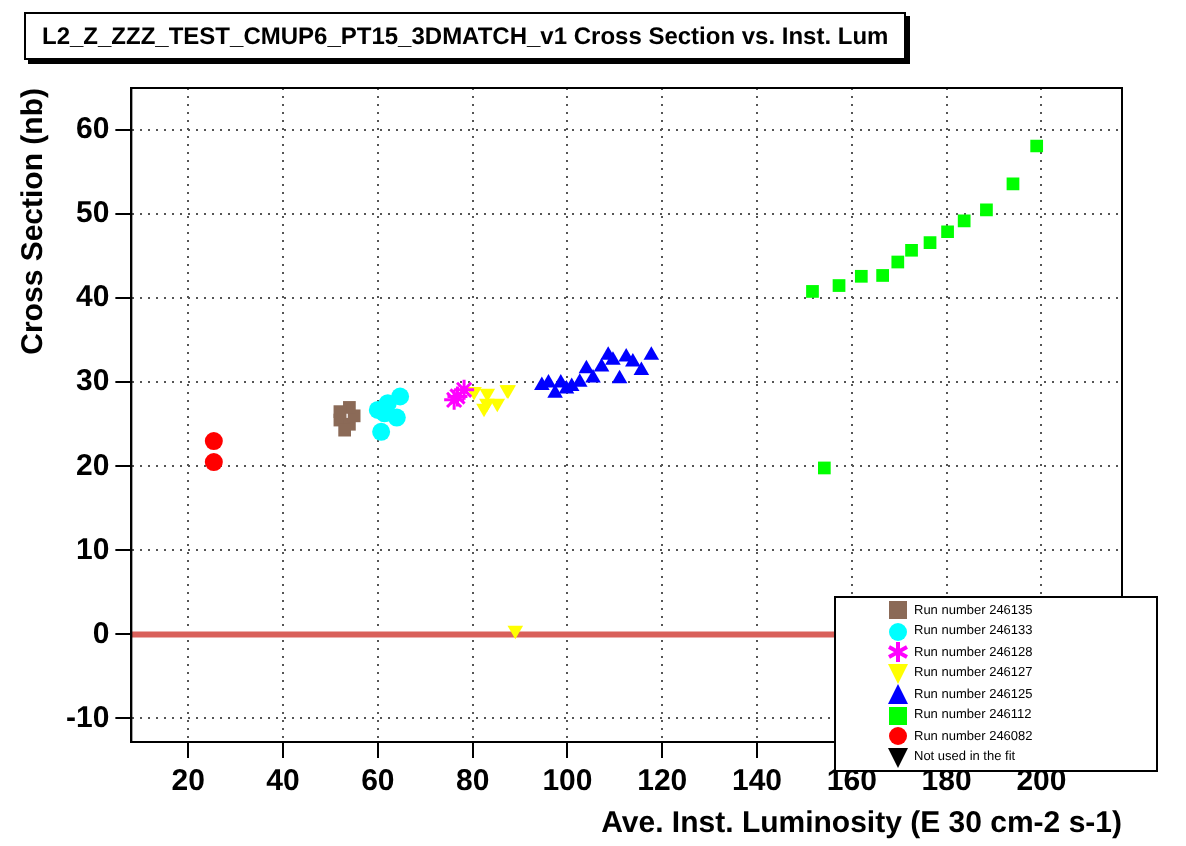  Describe the element at coordinates (188, 781) in the screenshot. I see `x-tick-label: 20` at that location.